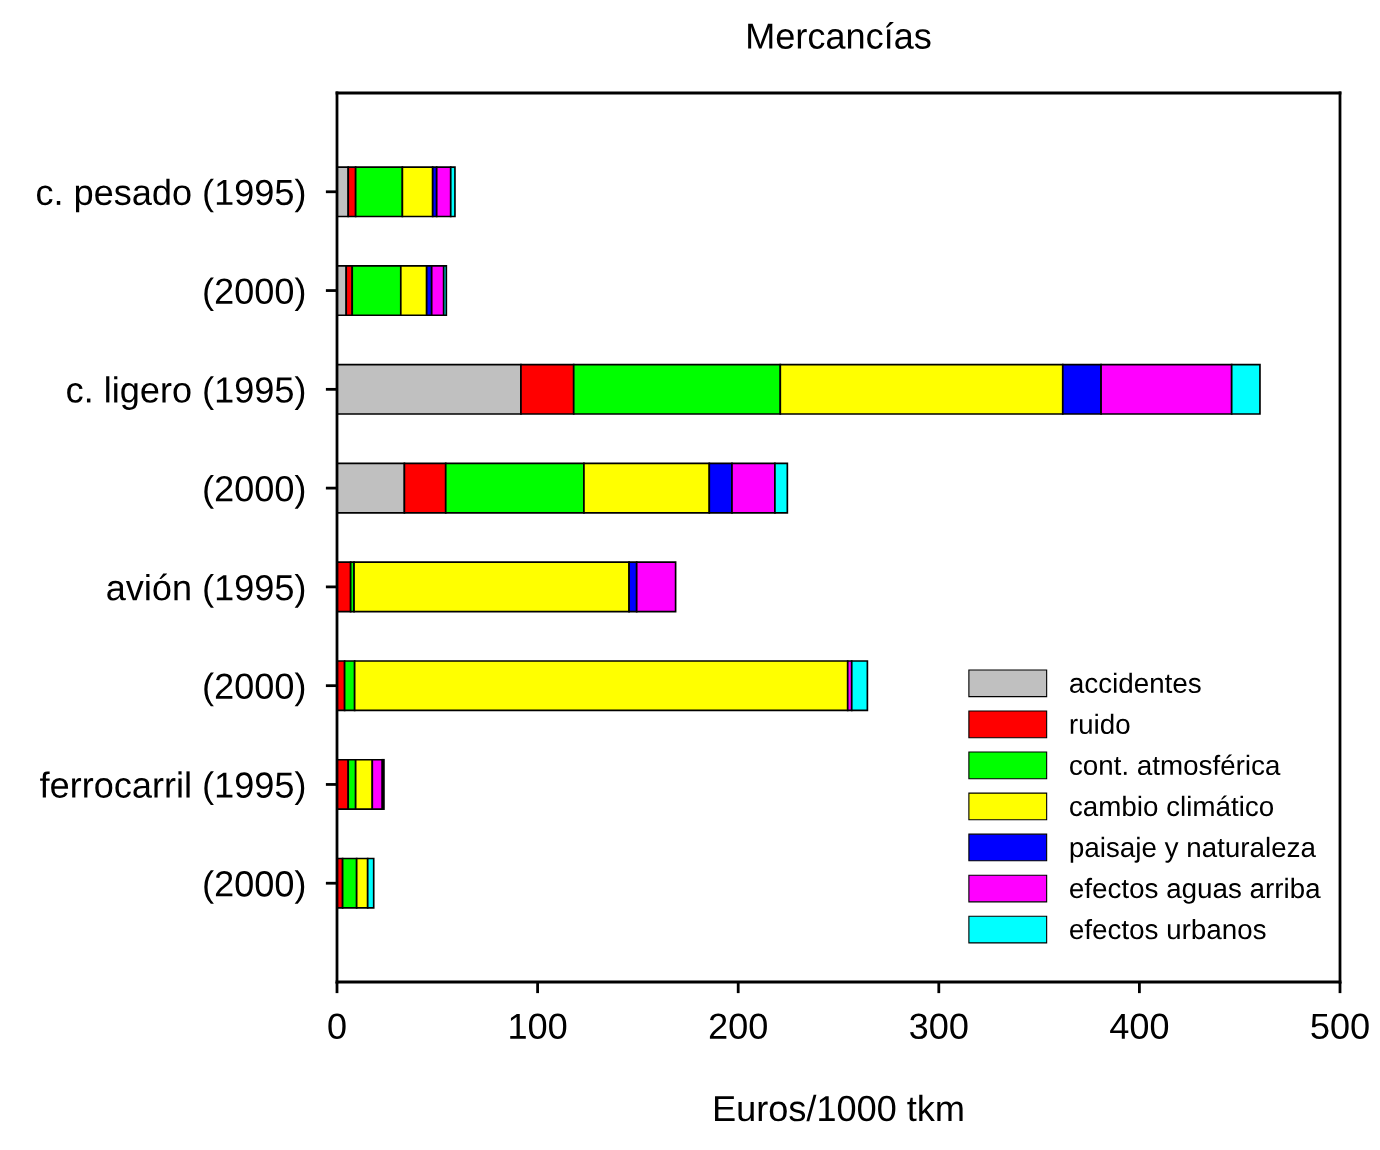 The height and width of the screenshot is (1150, 1380). I want to click on x-tick-label: 0, so click(337, 1026).